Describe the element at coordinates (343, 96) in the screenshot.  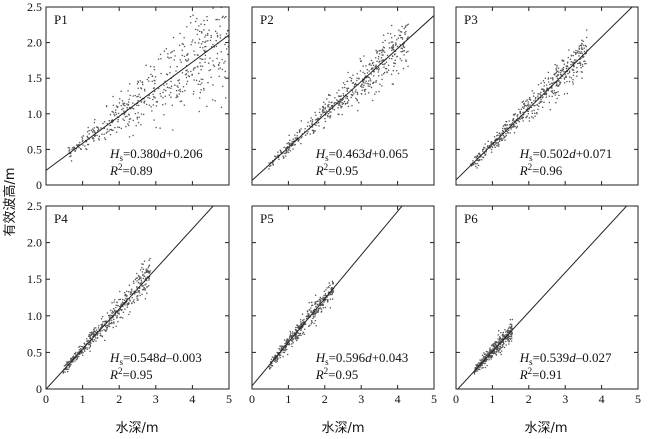
I see `panel-frame` at that location.